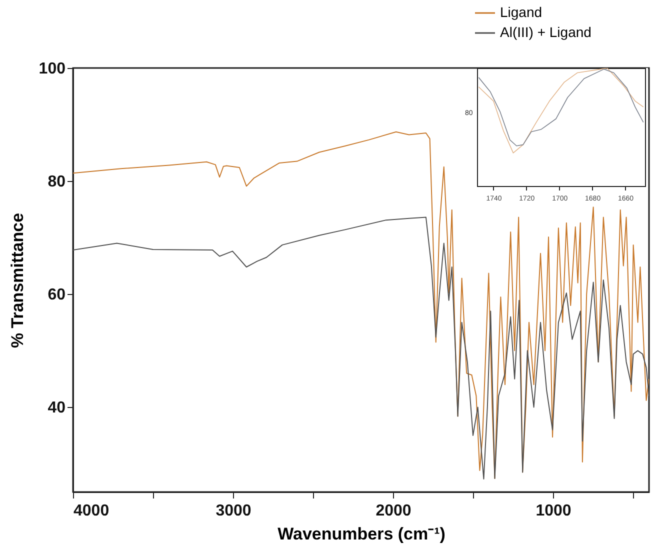  What do you see at coordinates (57, 182) in the screenshot?
I see `y-tick-label: 80` at bounding box center [57, 182].